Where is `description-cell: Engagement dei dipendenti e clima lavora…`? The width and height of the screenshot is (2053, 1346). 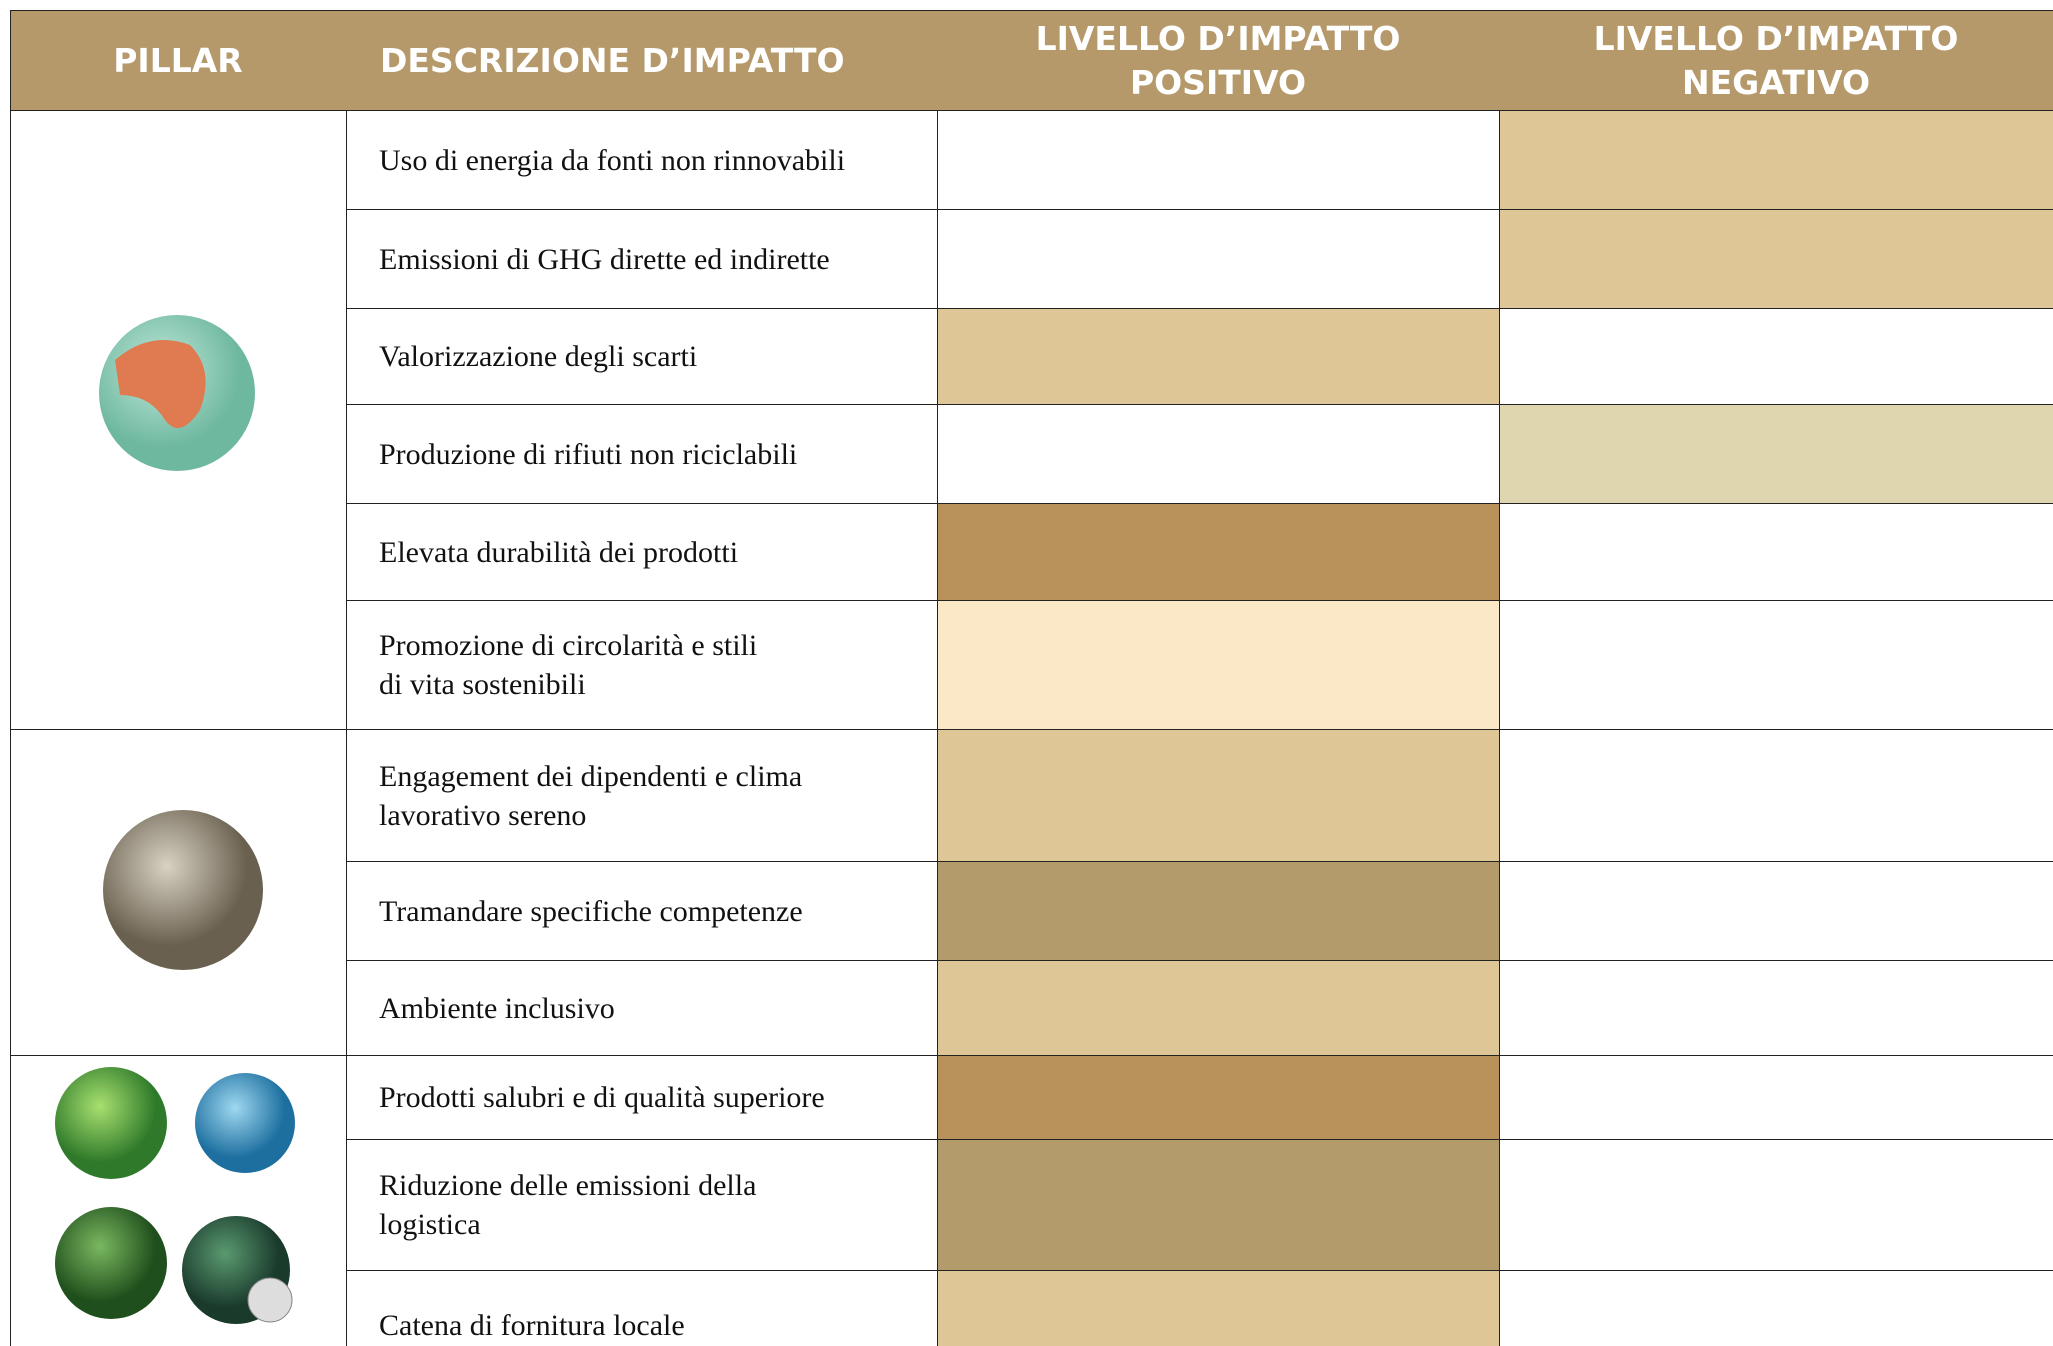
description-cell: Engagement dei dipendenti e clima lavora… is located at coordinates (642, 795).